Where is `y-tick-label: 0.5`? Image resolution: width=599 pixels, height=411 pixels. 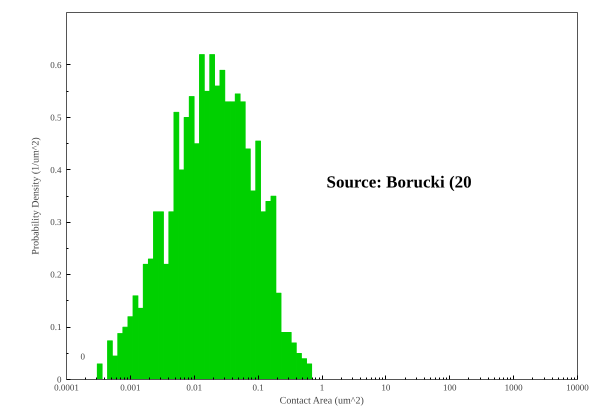
y-tick-label: 0.5 is located at coordinates (56, 117).